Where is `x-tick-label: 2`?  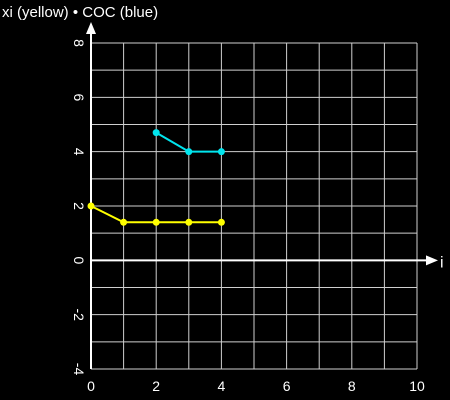 x-tick-label: 2 is located at coordinates (156, 386).